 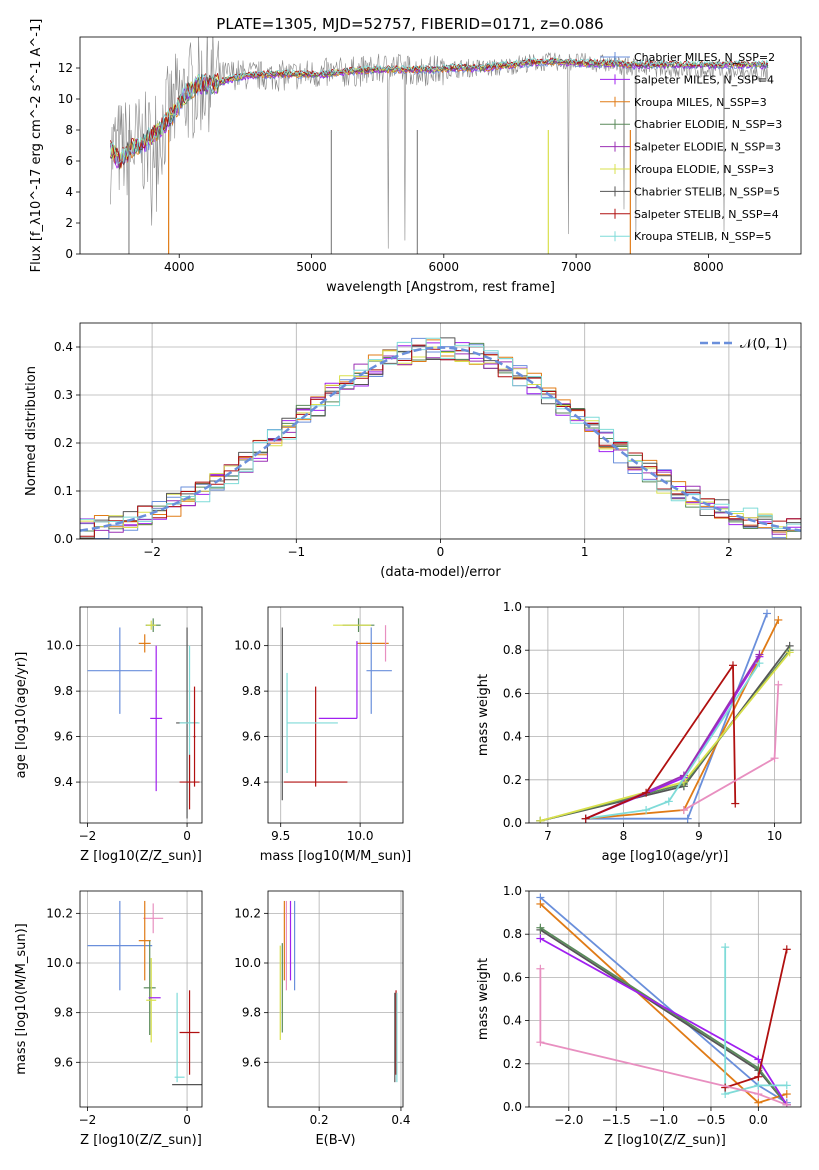 I want to click on x-tick-label: 8, so click(x=624, y=836).